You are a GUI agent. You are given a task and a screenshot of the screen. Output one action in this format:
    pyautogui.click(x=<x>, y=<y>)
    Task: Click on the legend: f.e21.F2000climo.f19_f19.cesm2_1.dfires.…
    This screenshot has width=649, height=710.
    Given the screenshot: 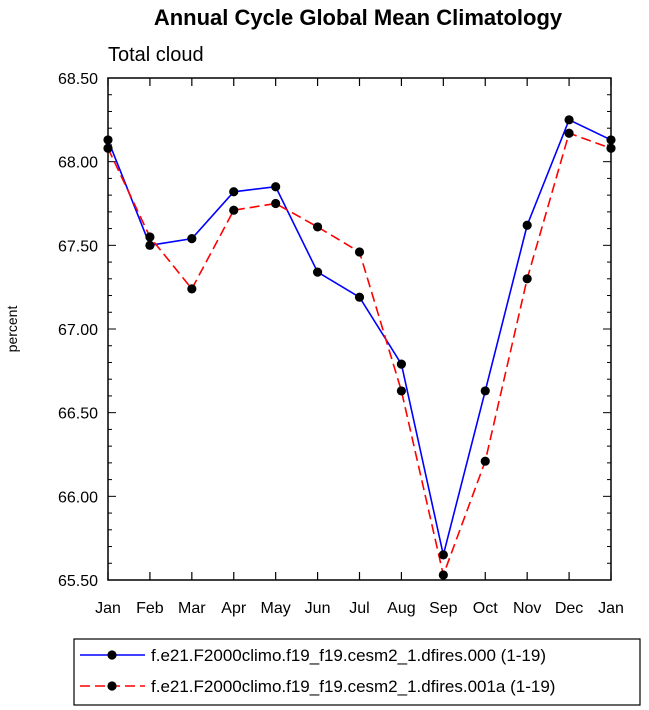 What is the action you would take?
    pyautogui.click(x=317, y=671)
    